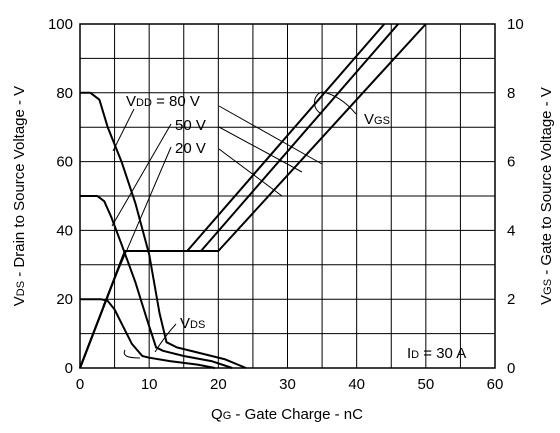 Image resolution: width=560 pixels, height=433 pixels. Describe the element at coordinates (511, 162) in the screenshot. I see `right-y-tick-label: 6` at that location.